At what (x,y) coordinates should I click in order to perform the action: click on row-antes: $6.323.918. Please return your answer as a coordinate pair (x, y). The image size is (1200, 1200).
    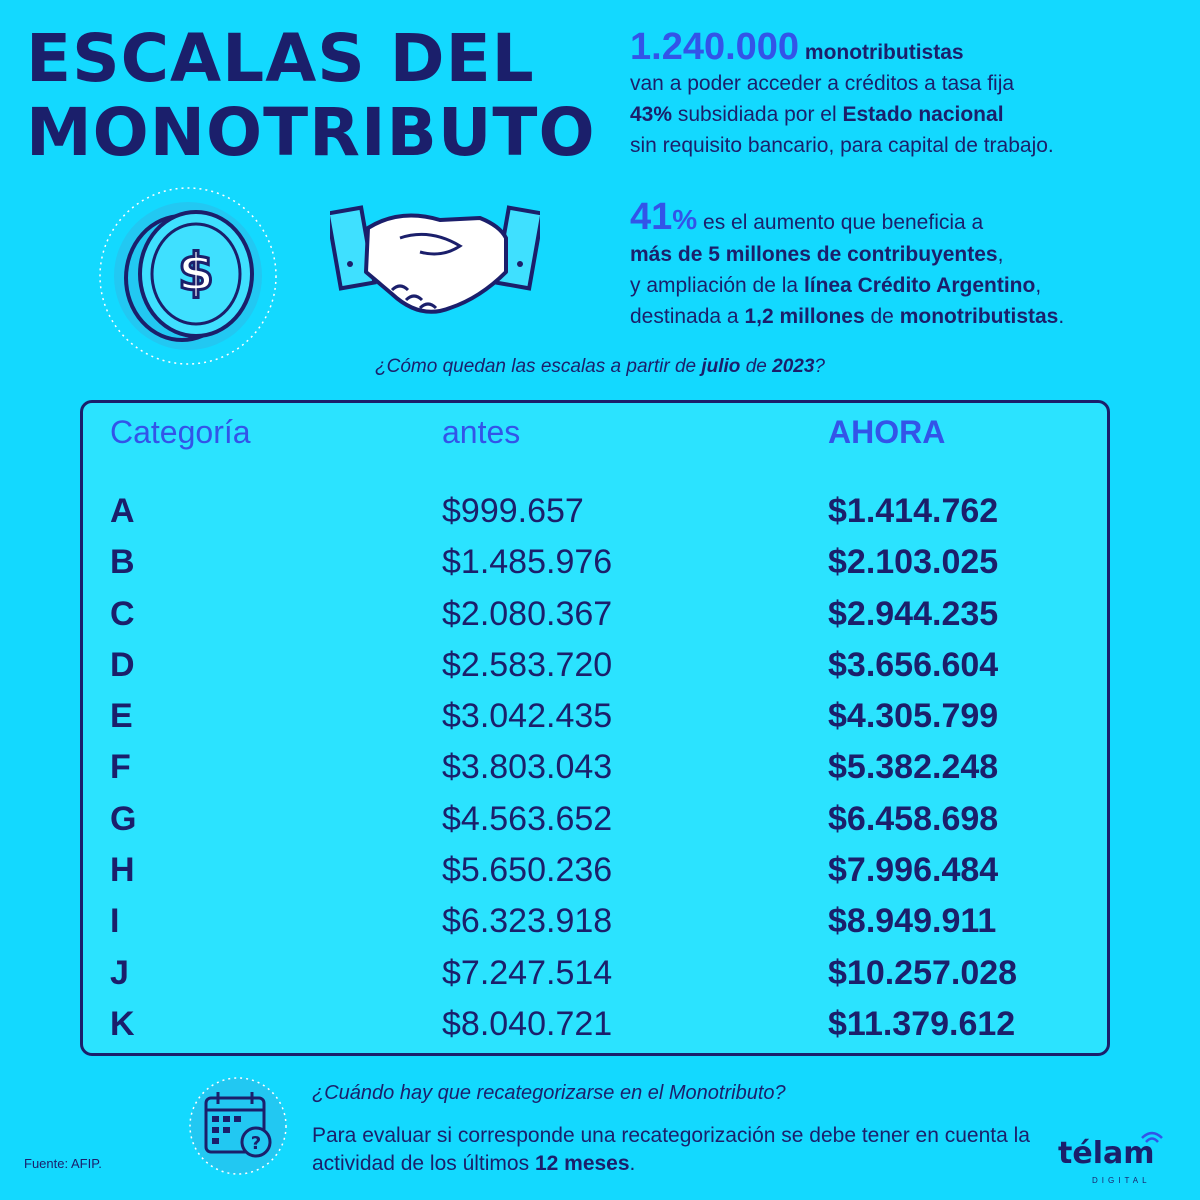
    Looking at the image, I should click on (527, 921).